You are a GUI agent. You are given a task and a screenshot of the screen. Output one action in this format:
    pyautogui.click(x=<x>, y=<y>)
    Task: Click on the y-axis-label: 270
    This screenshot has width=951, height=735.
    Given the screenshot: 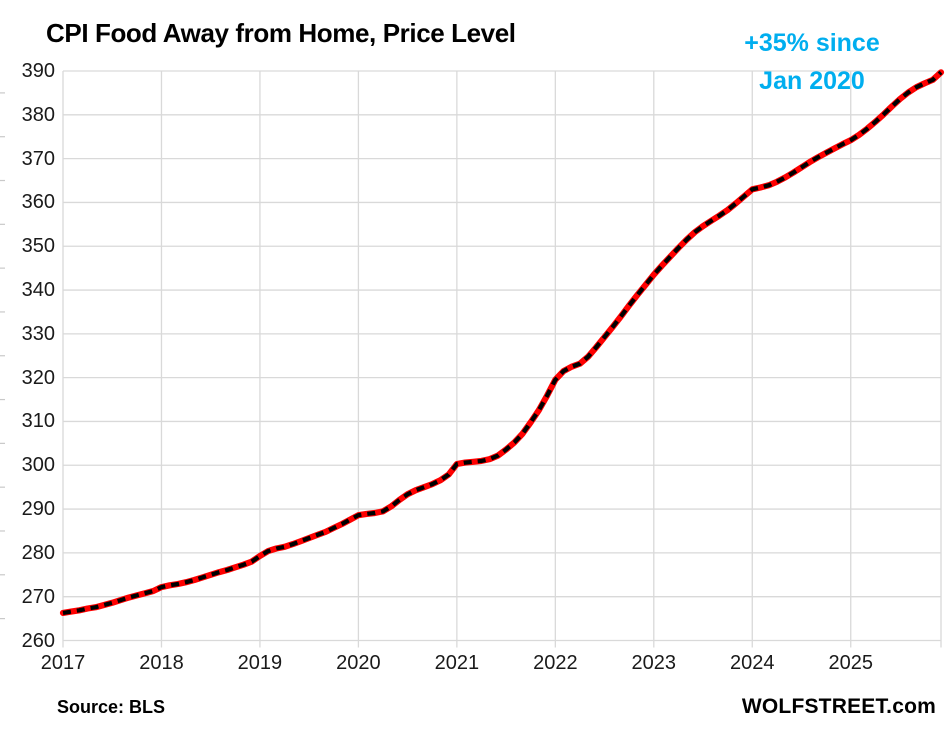 What is the action you would take?
    pyautogui.click(x=38, y=596)
    